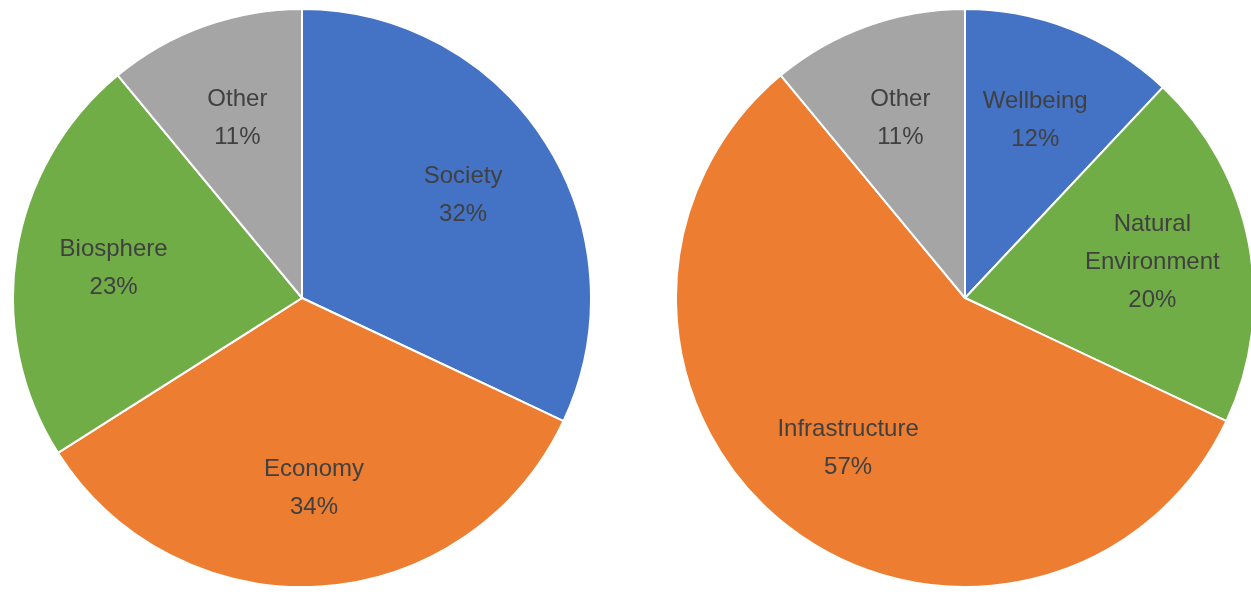  Describe the element at coordinates (848, 466) in the screenshot. I see `data-label: 57%` at that location.